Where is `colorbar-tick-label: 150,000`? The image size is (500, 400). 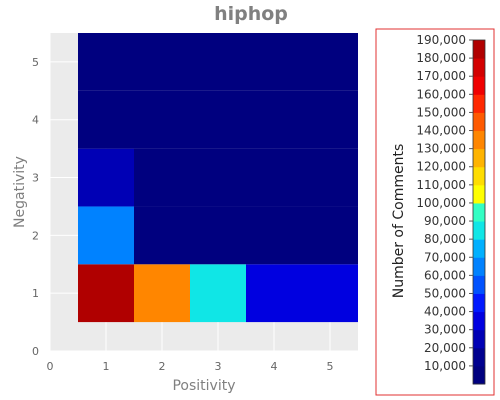 colorbar-tick-label: 150,000 is located at coordinates (441, 112).